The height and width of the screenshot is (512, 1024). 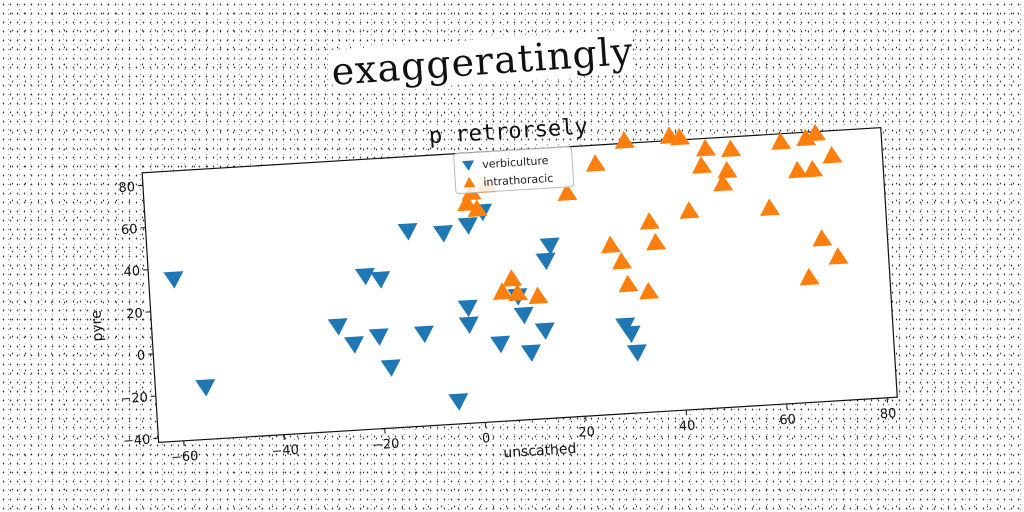 I want to click on x-tick-label: 20, so click(x=586, y=433).